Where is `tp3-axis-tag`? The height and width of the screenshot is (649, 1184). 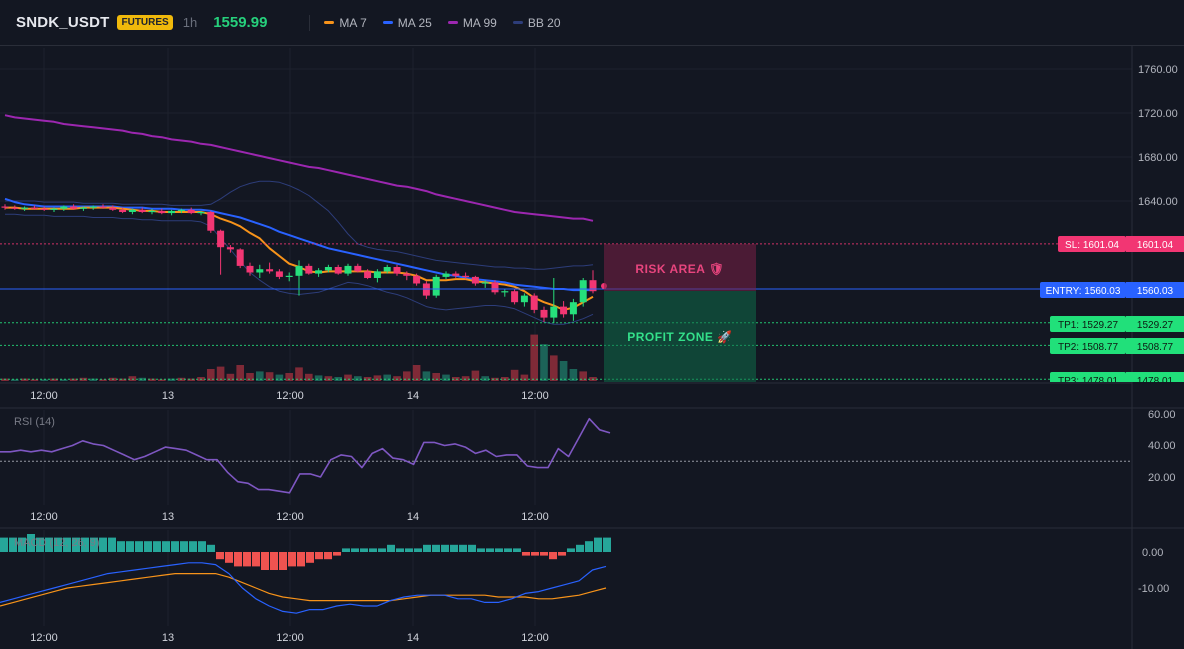 tp3-axis-tag is located at coordinates (1155, 377).